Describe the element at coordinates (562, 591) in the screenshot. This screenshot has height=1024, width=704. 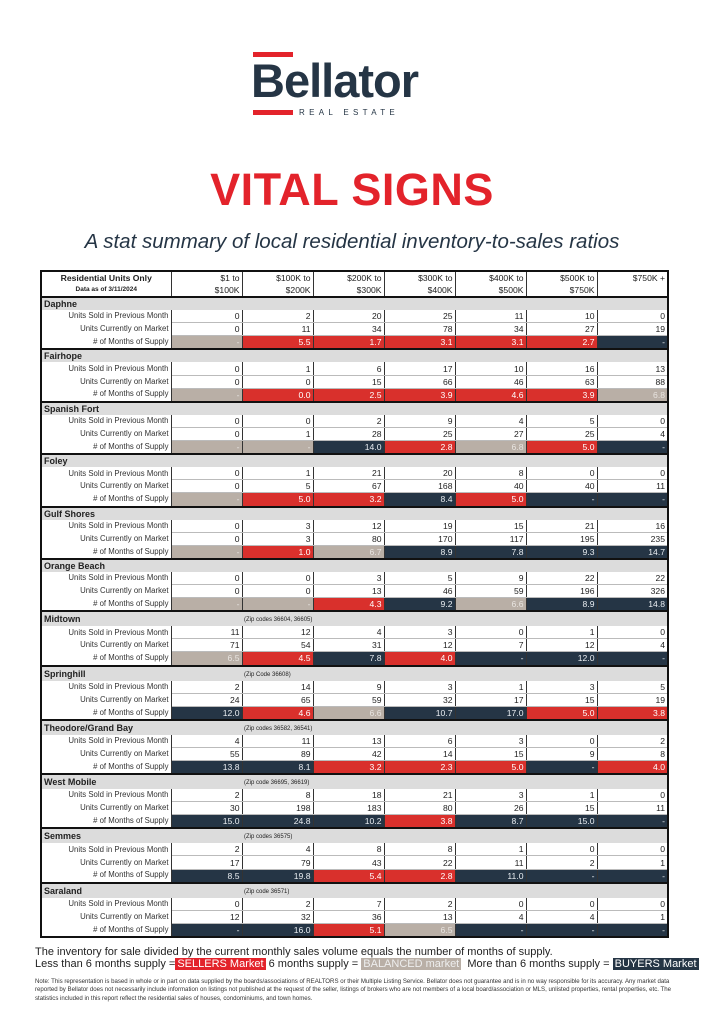
I see `units-on-market-cell: 196` at that location.